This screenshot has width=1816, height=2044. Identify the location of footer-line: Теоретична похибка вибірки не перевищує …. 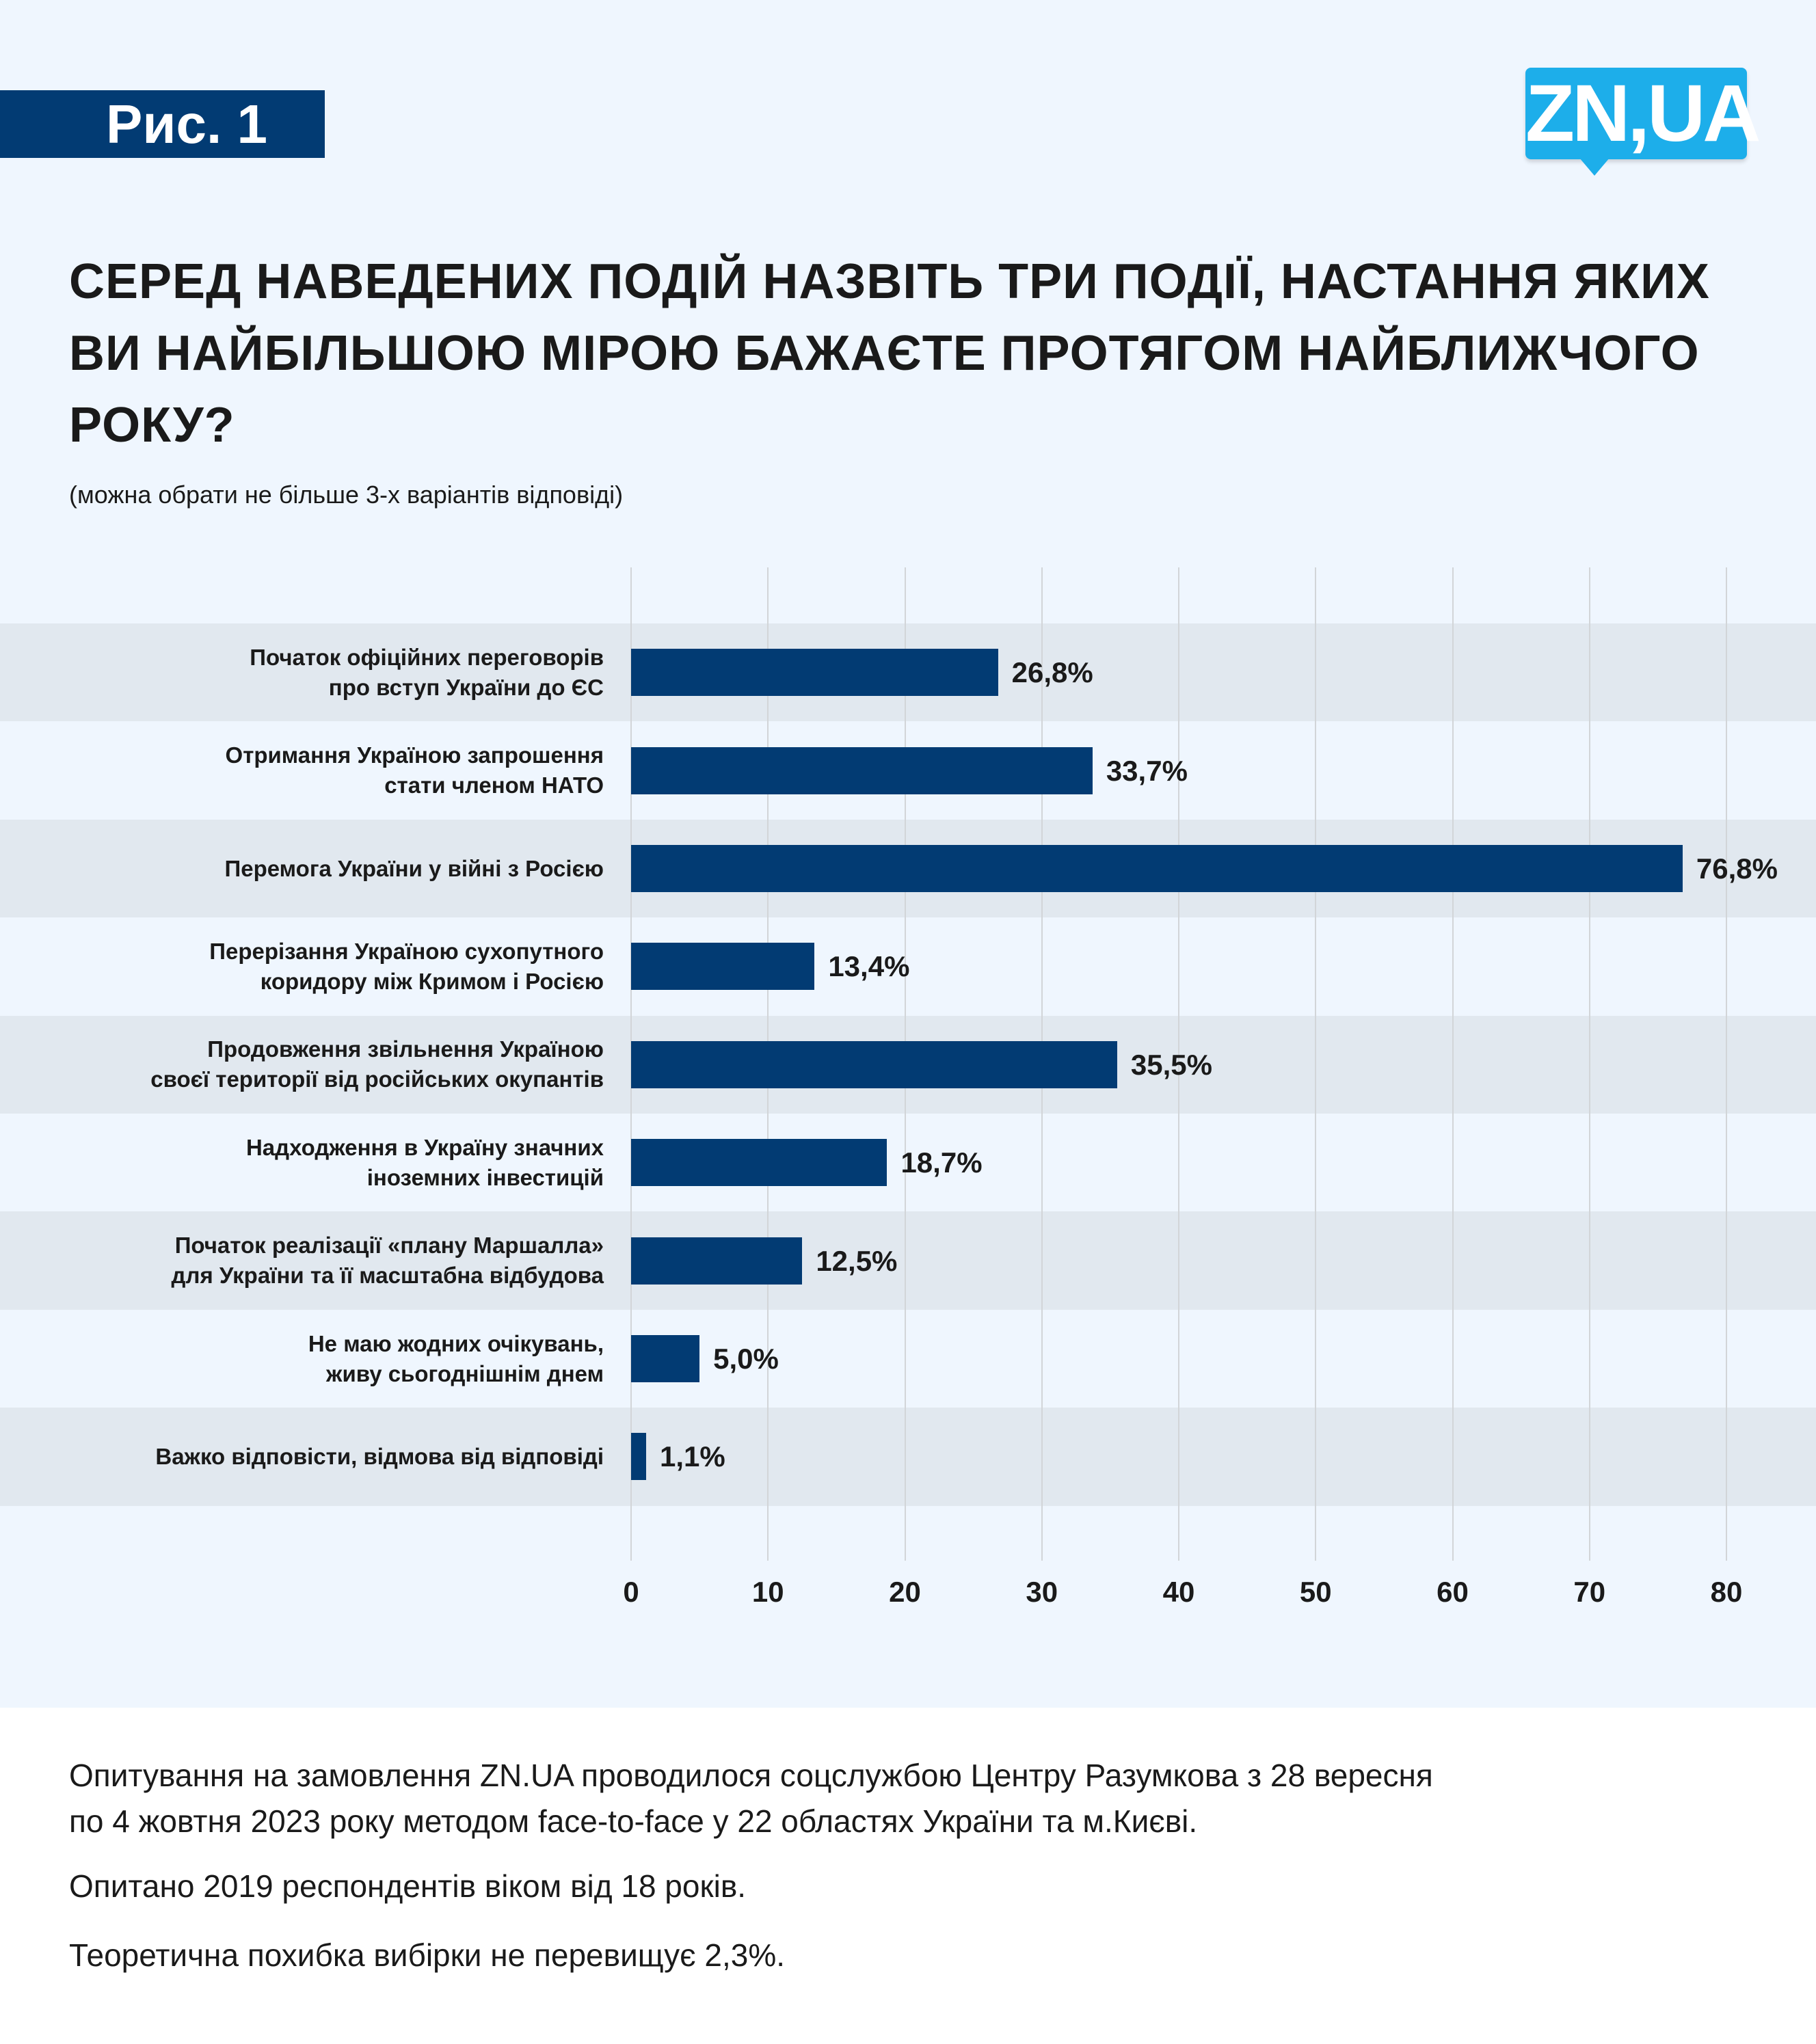
(427, 1955).